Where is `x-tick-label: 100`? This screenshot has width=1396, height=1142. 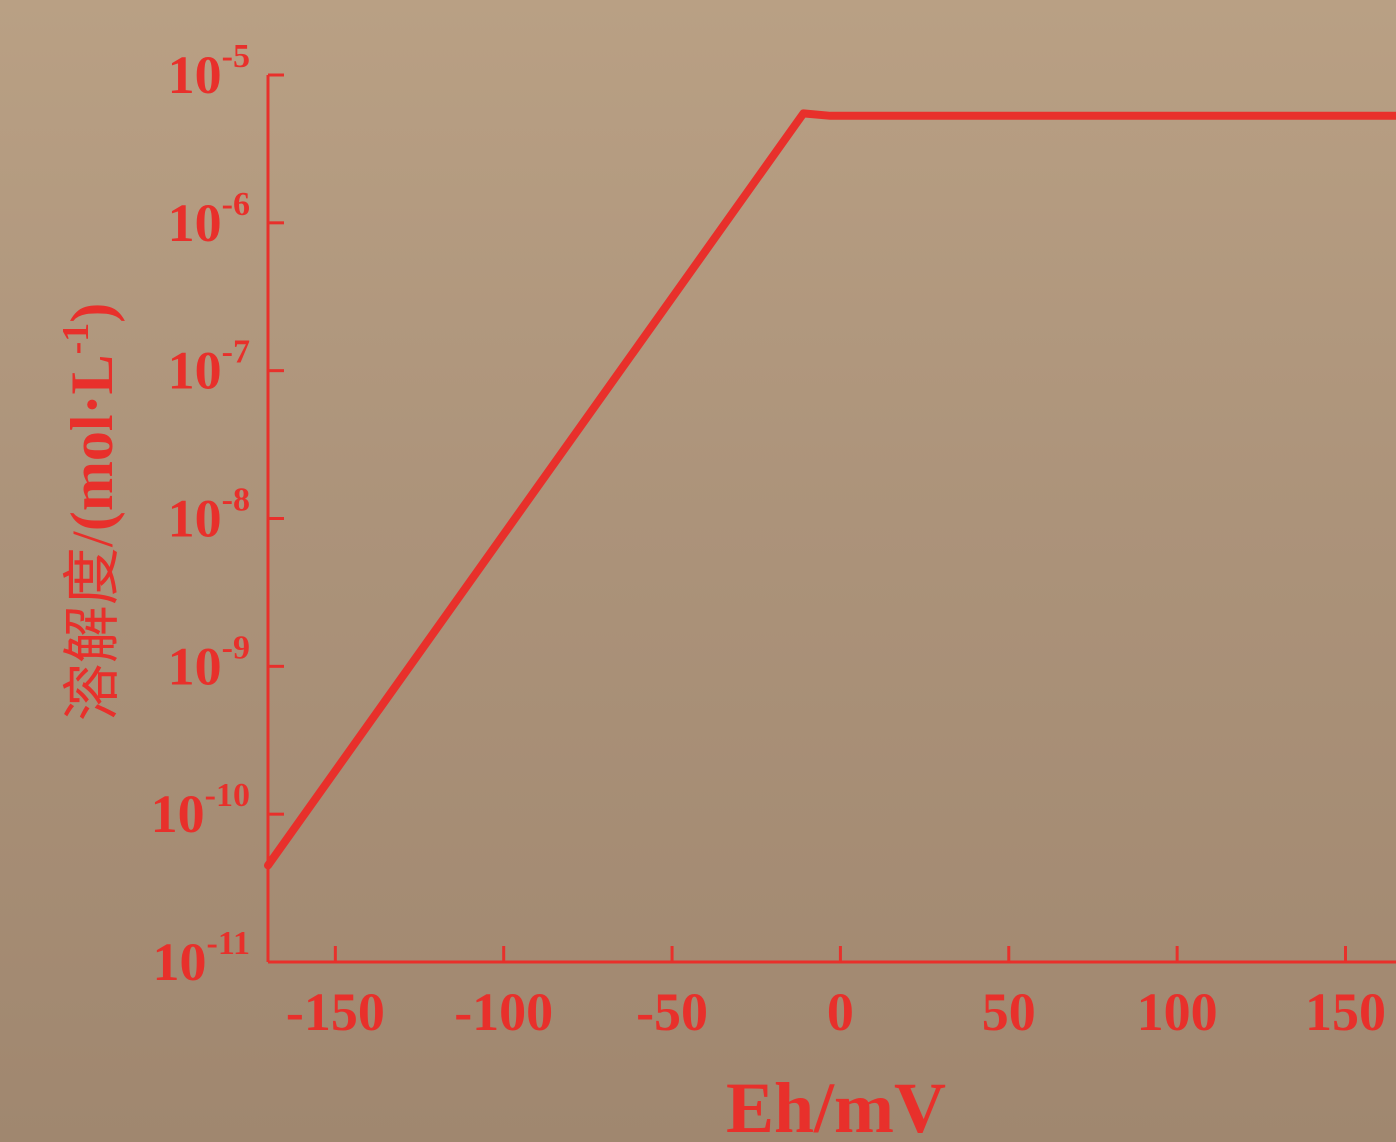
x-tick-label: 100 is located at coordinates (1177, 1012).